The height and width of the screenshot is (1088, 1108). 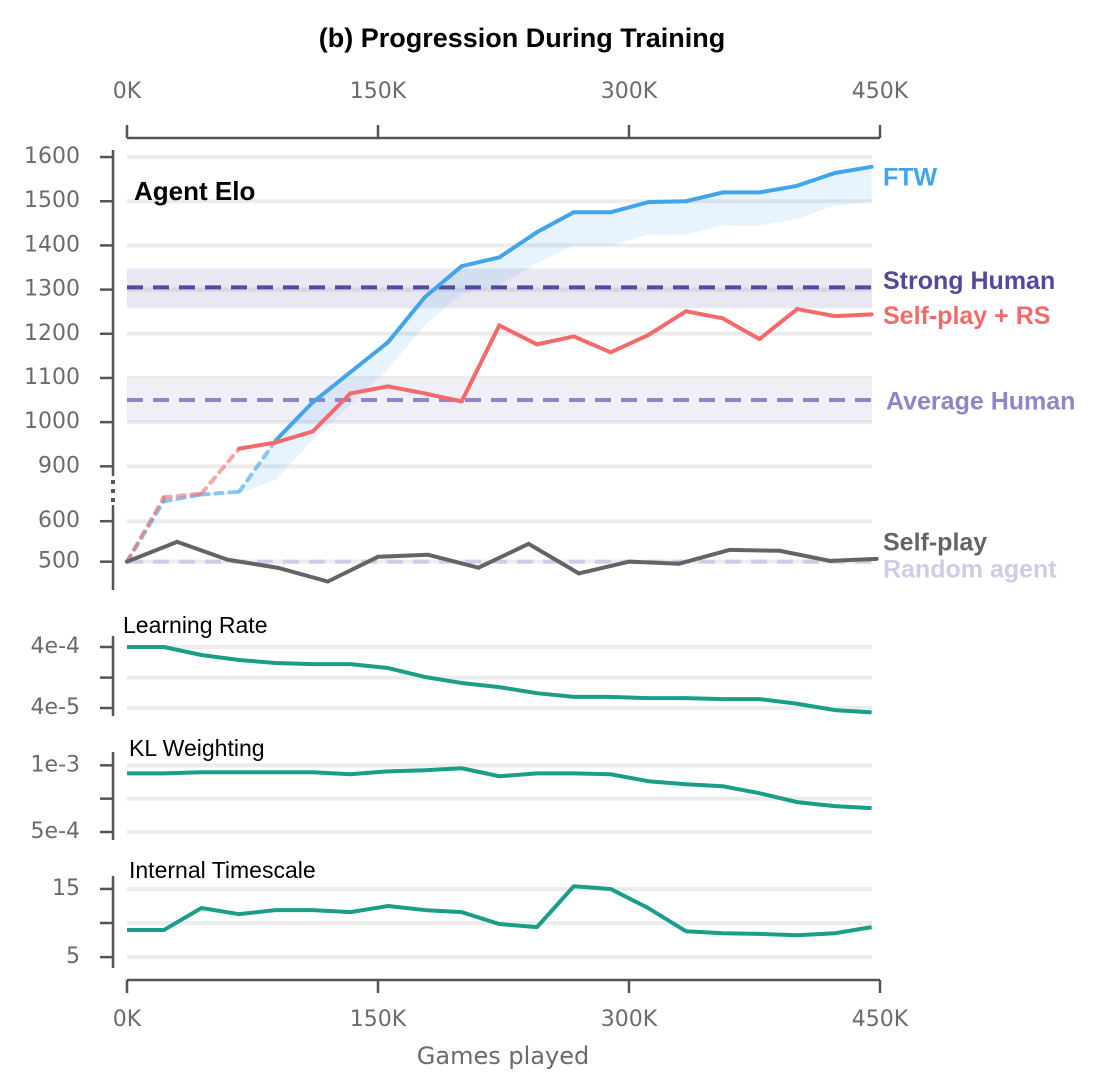 What do you see at coordinates (59, 561) in the screenshot?
I see `y-tick-label: 500` at bounding box center [59, 561].